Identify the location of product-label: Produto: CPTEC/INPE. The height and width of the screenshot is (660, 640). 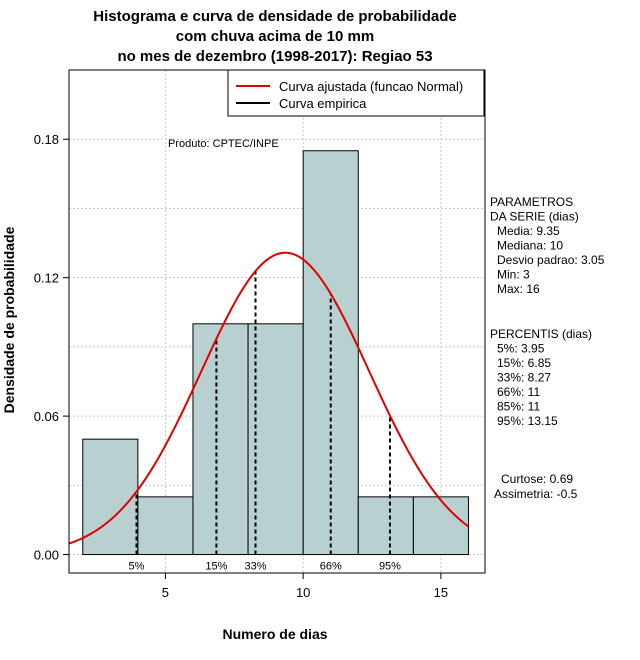
(223, 144).